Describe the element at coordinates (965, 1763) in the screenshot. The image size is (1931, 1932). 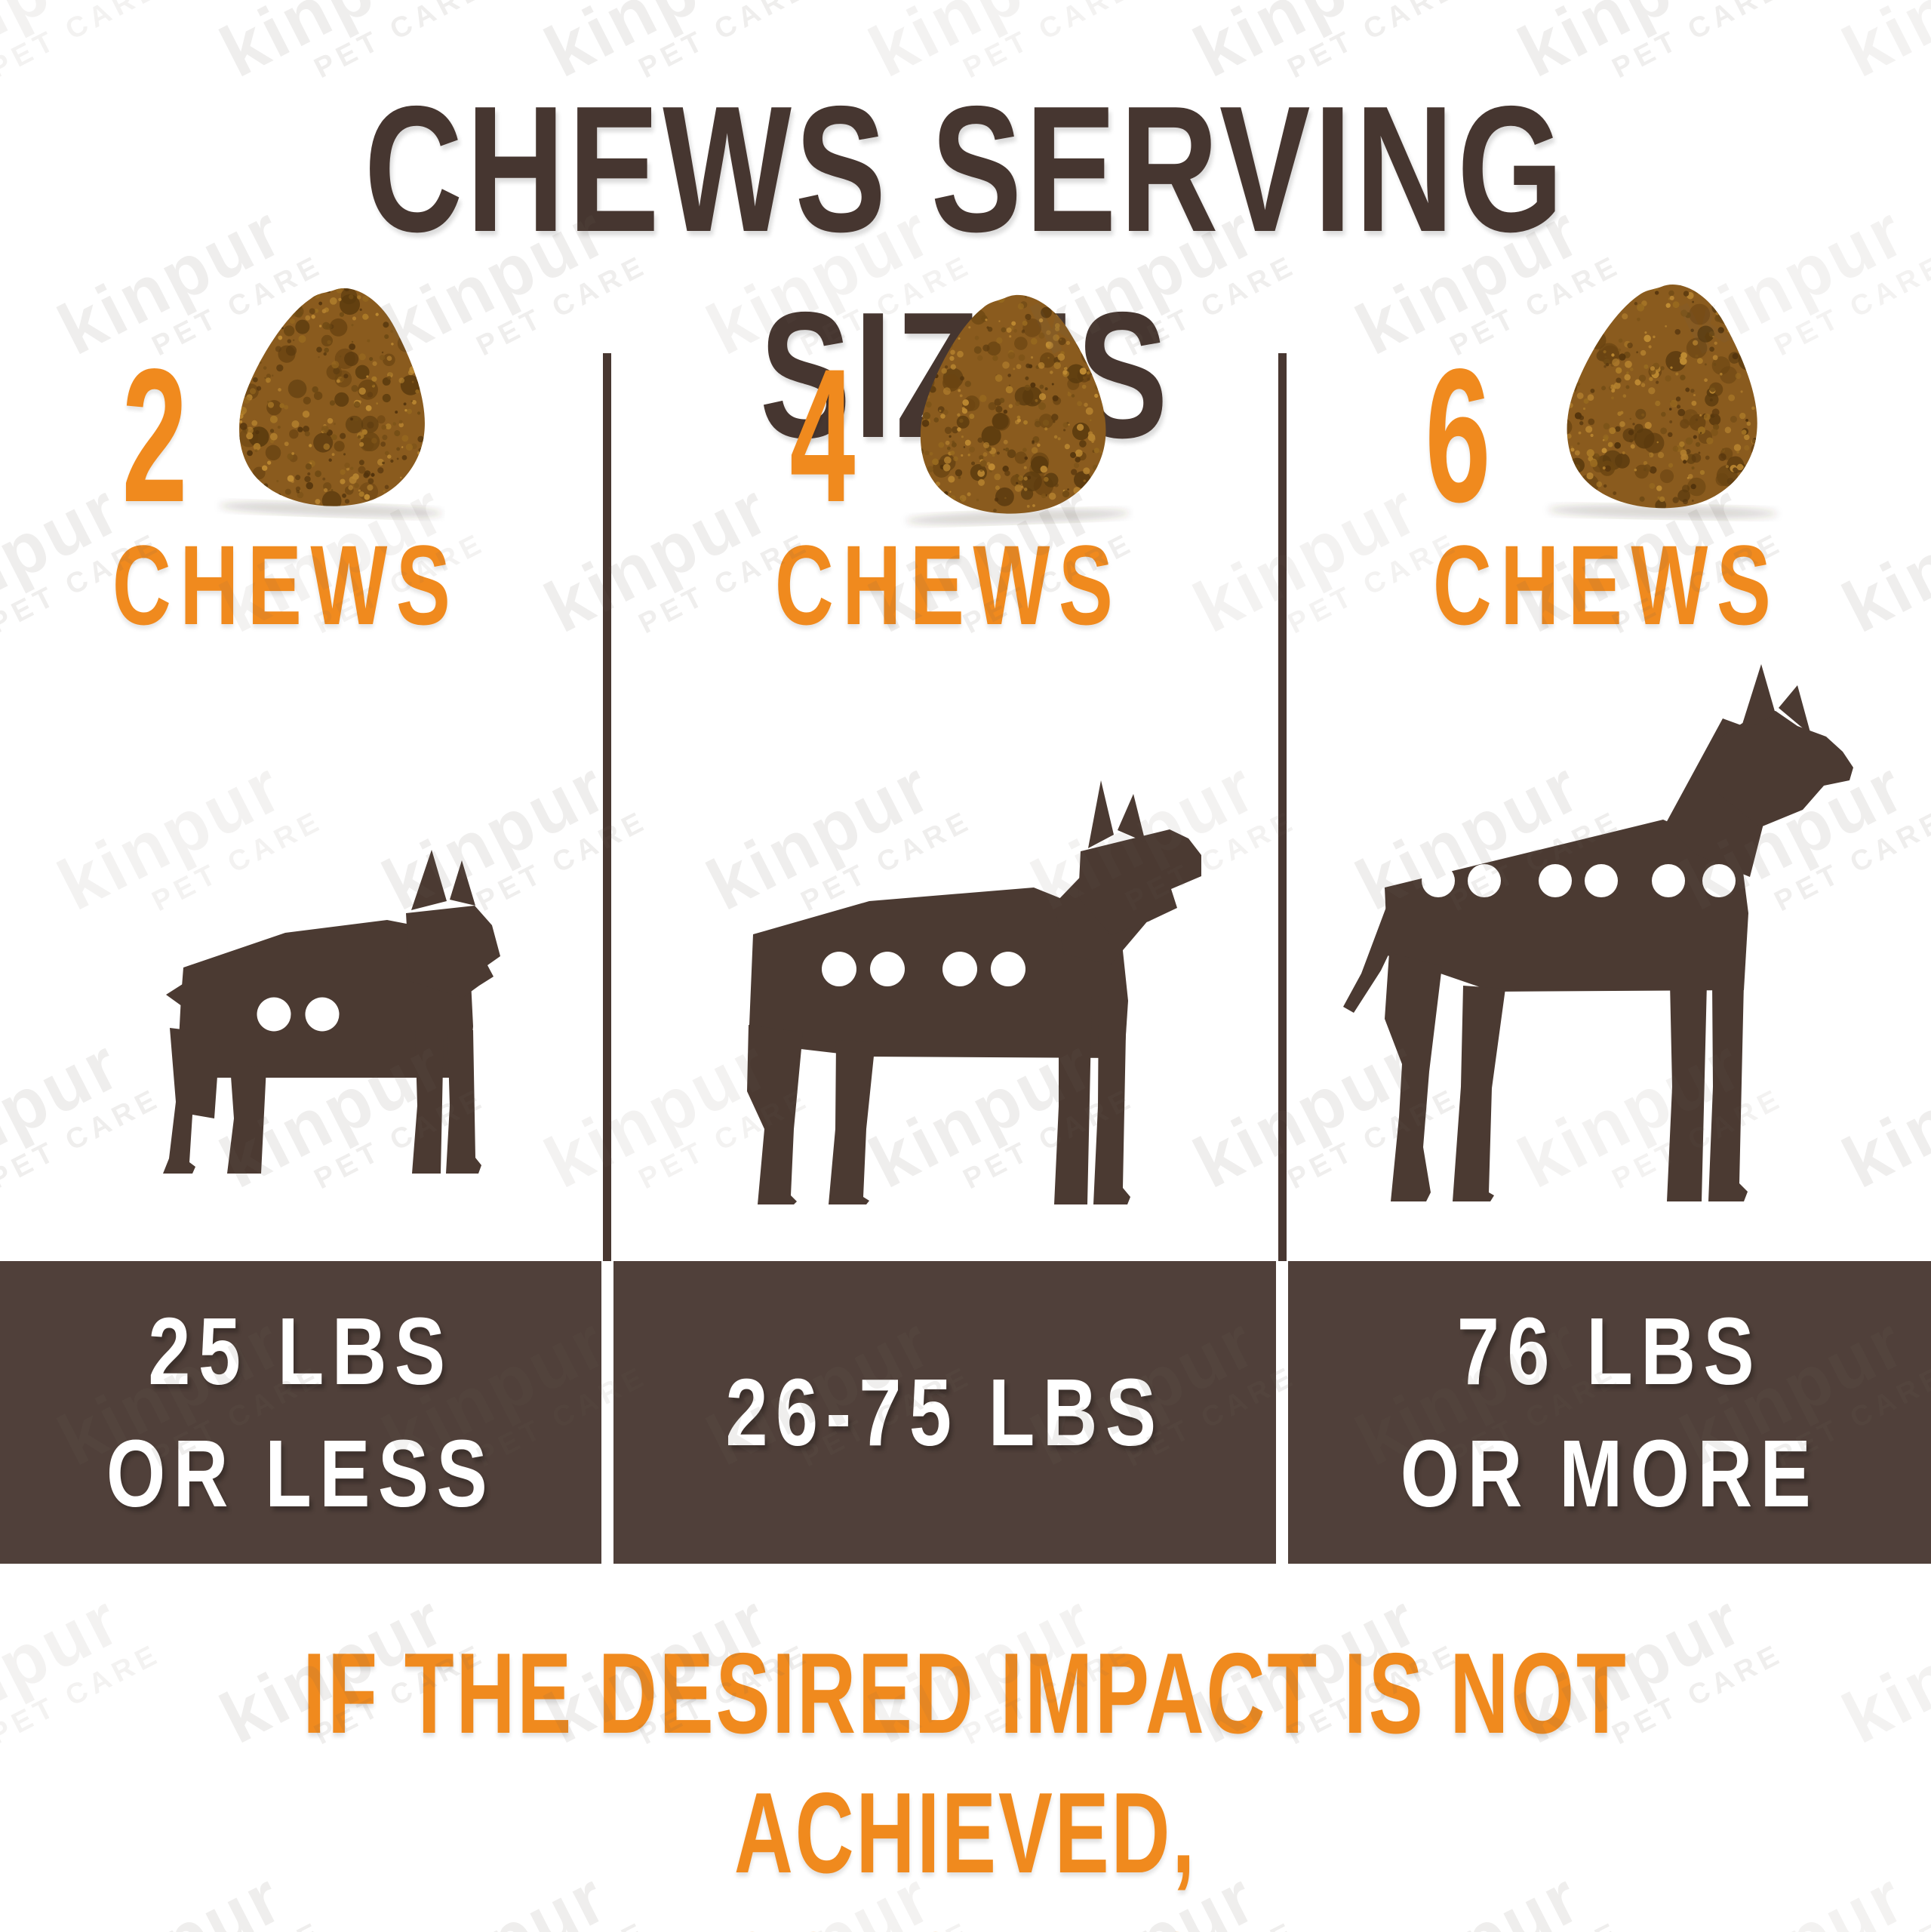
I see `dosage-note-line1: IF THE DESIRED IMPACT IS NOT ACHIEVED,` at that location.